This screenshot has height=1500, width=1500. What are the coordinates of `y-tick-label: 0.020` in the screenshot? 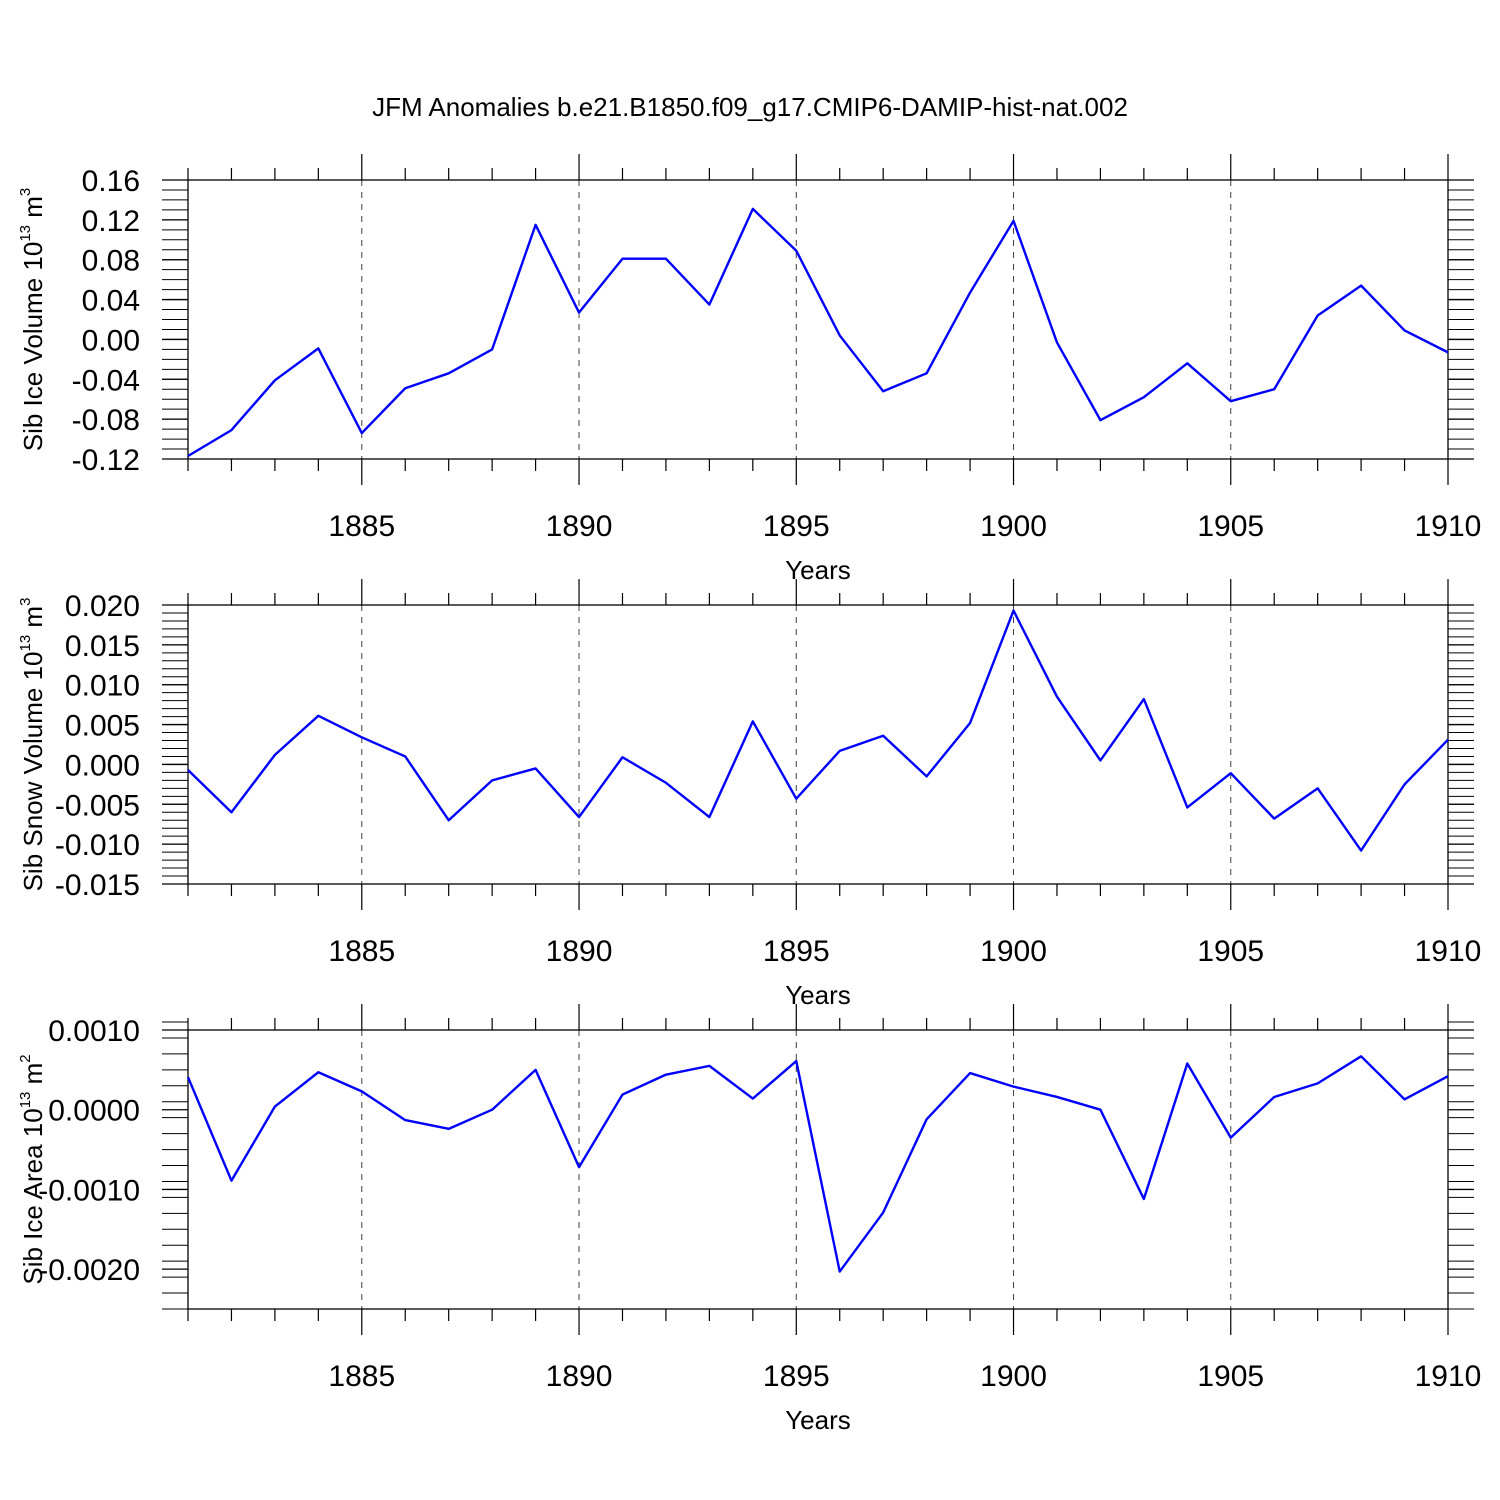 It's located at (102, 606).